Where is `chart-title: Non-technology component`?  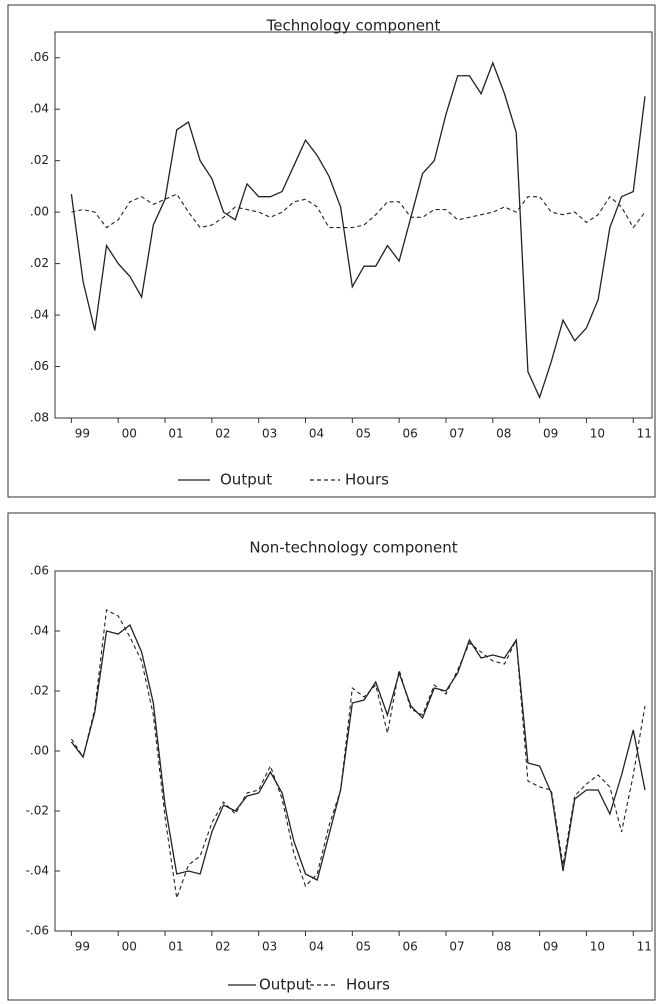
chart-title: Non-technology component is located at coordinates (353, 548).